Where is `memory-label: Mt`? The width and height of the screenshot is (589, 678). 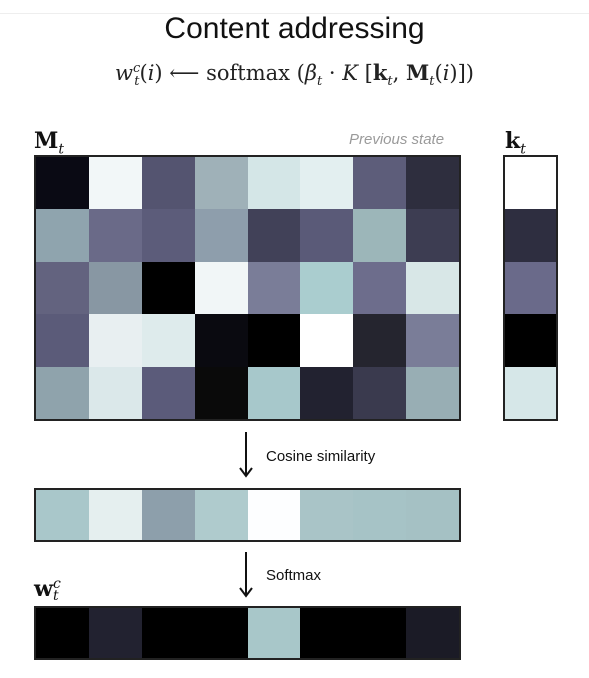 memory-label: Mt is located at coordinates (49, 142).